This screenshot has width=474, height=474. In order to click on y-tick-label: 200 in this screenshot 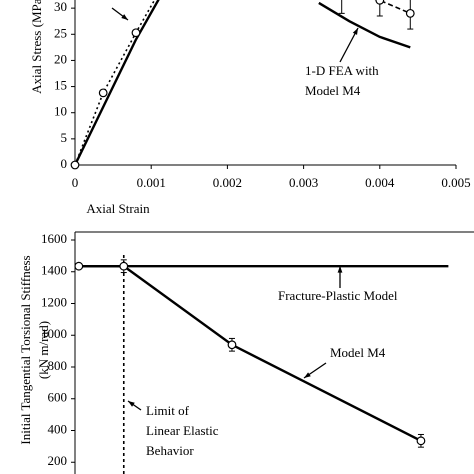, I will do `click(58, 460)`.